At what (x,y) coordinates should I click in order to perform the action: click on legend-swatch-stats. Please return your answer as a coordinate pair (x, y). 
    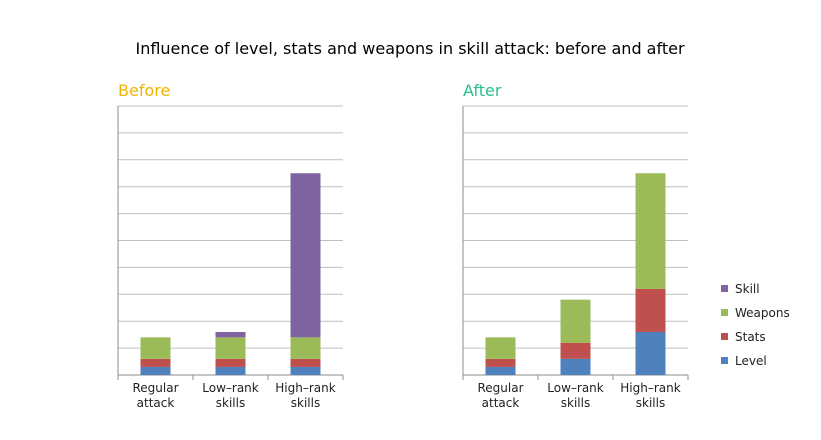
    Looking at the image, I should click on (724, 336).